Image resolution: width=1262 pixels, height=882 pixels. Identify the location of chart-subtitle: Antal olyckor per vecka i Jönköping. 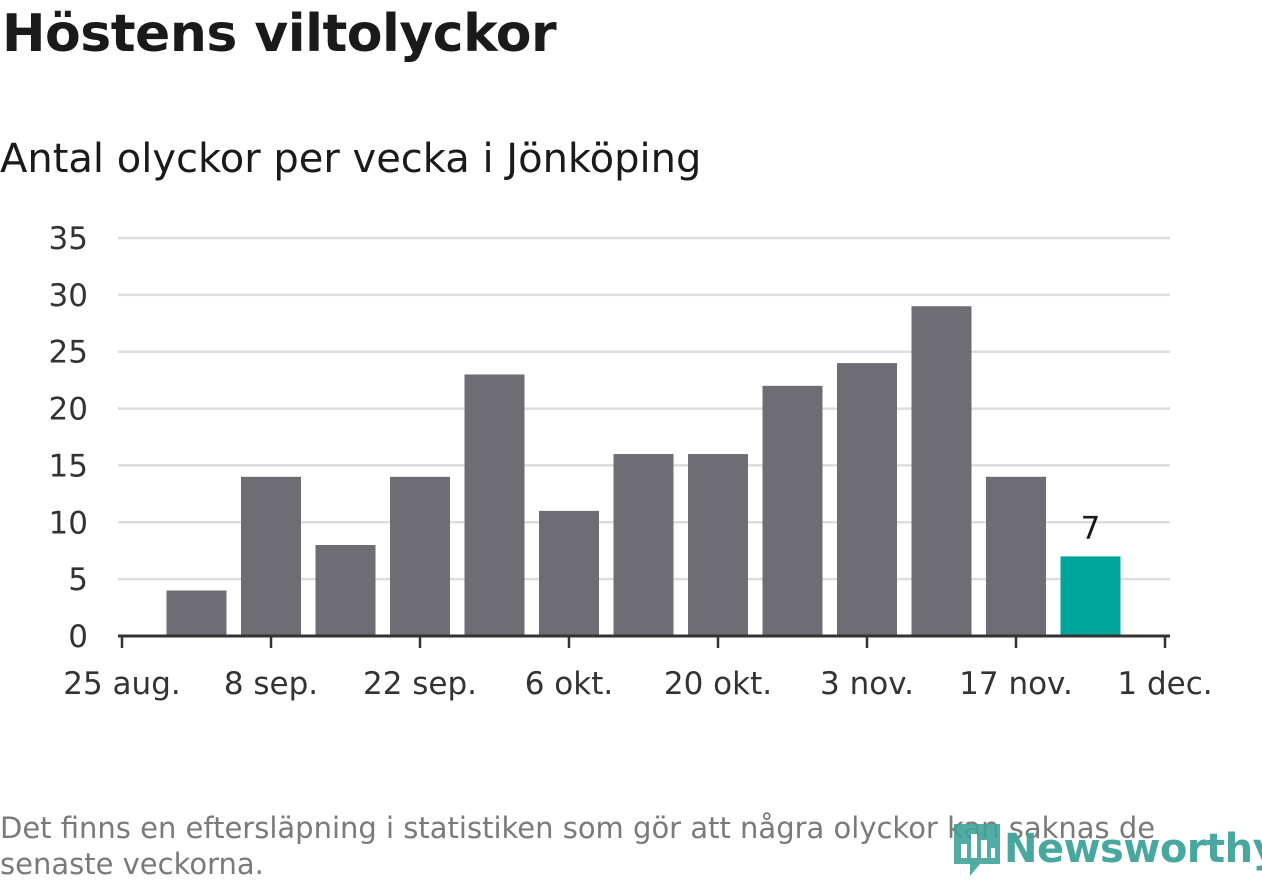
(351, 159).